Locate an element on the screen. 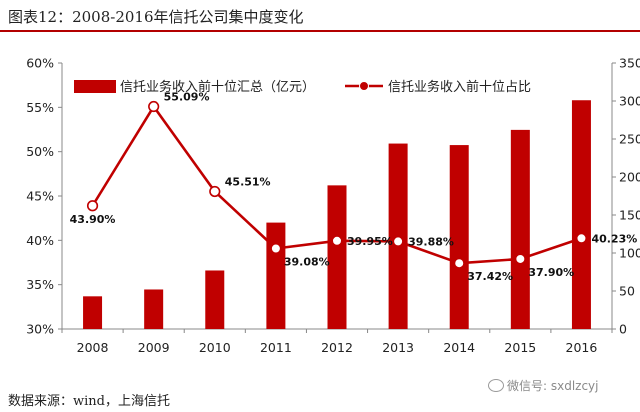 The image size is (640, 412). x-axis-tick-label: 2014 is located at coordinates (459, 347).